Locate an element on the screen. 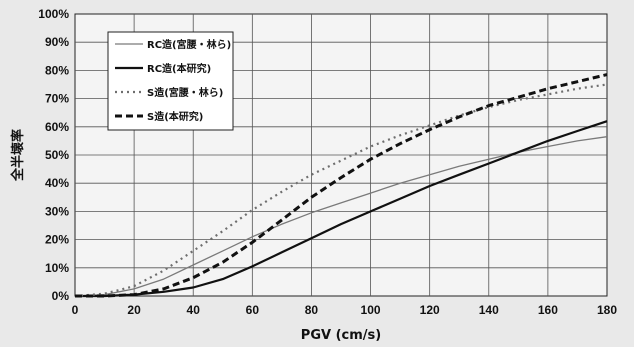 This screenshot has height=347, width=634. x-tick-label: 80 is located at coordinates (312, 310).